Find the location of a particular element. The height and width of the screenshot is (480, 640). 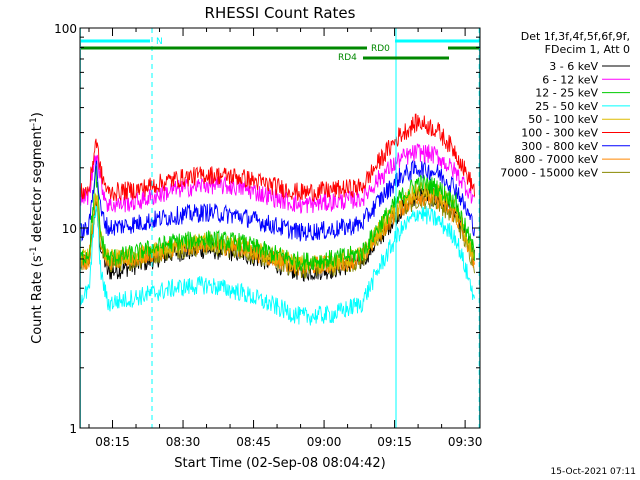

legend-entry-label: 6 - 12 keV is located at coordinates (570, 79).